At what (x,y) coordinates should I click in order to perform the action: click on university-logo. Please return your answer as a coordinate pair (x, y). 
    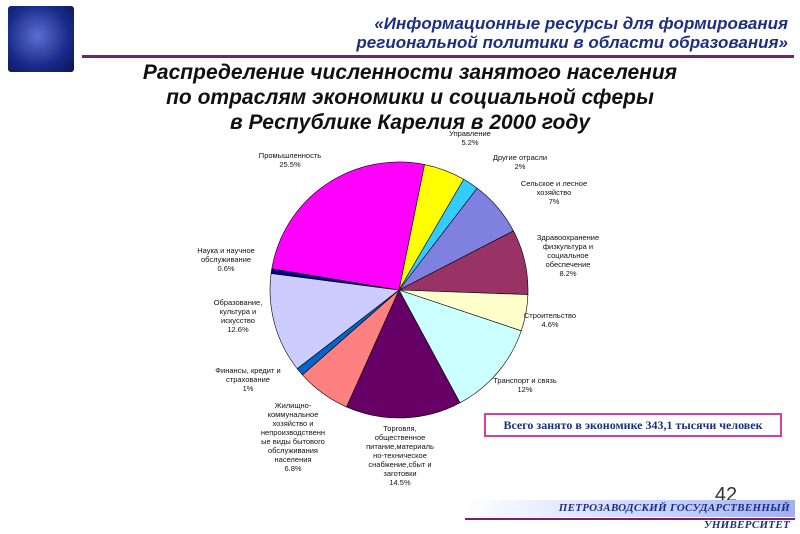
    Looking at the image, I should click on (41, 39).